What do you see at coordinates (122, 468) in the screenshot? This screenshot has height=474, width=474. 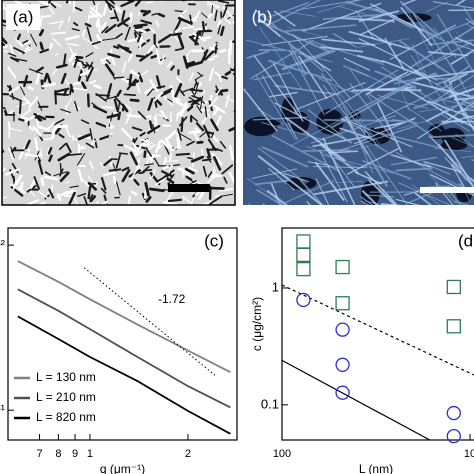 I see `x-axis-label: q (μm⁻¹)` at bounding box center [122, 468].